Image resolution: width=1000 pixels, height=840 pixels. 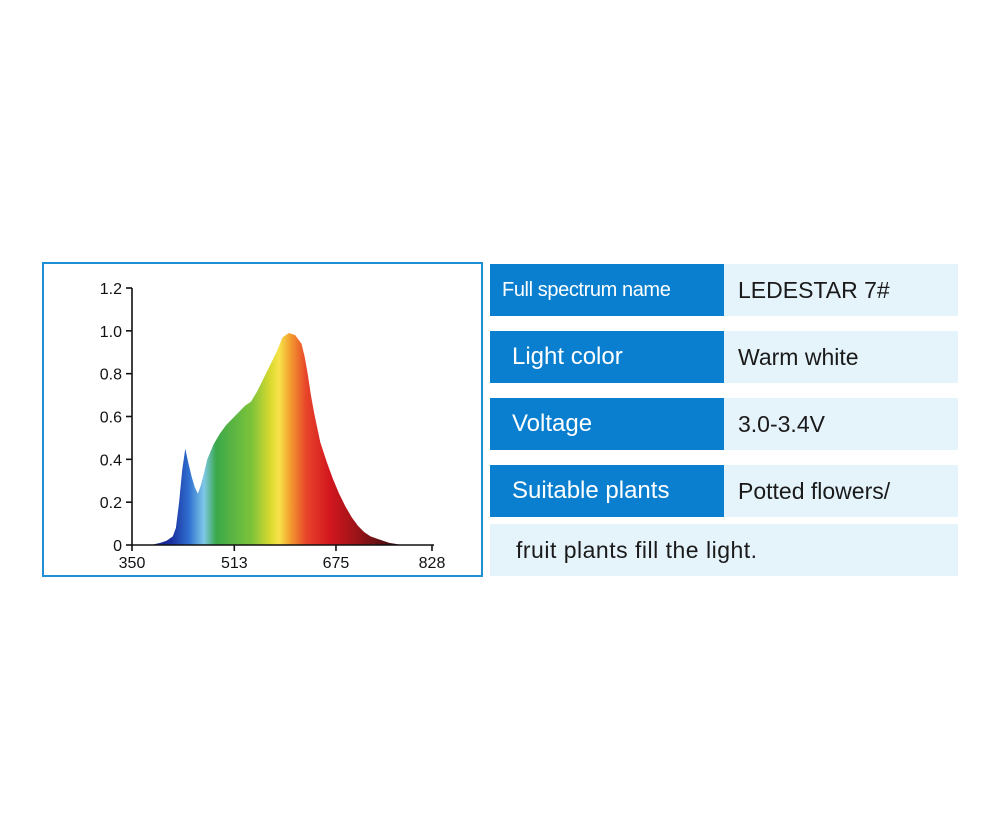 What do you see at coordinates (841, 491) in the screenshot?
I see `spec-plants-value: Potted flowers/` at bounding box center [841, 491].